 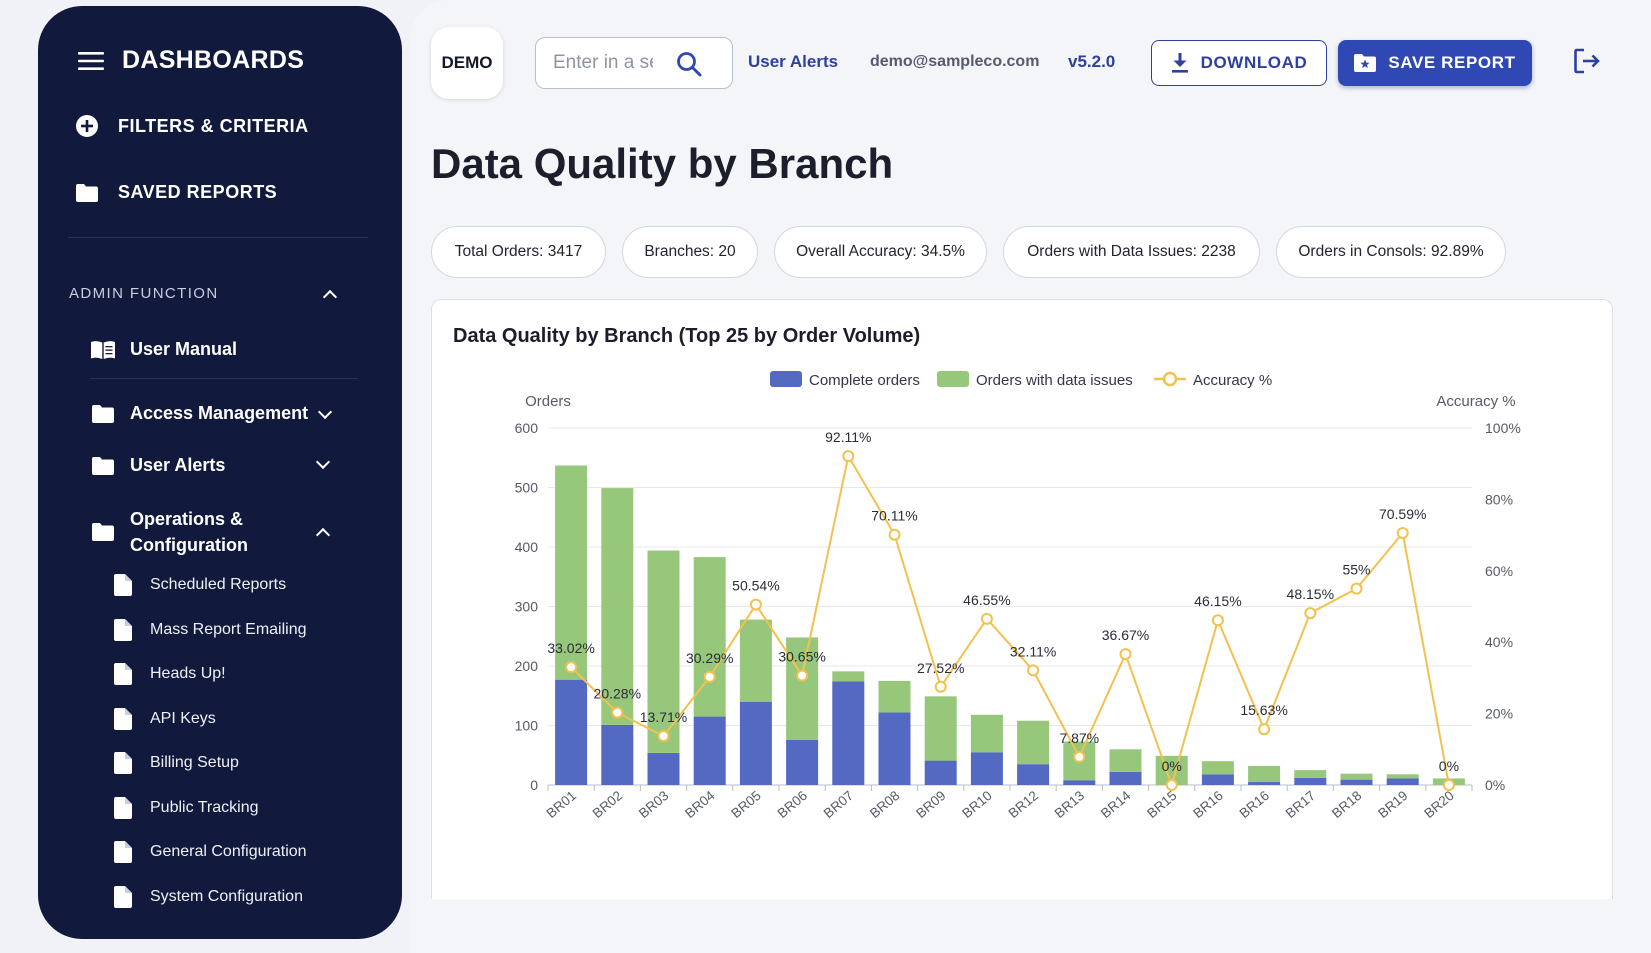 I want to click on legend-label: Orders with data issues, so click(x=1054, y=380).